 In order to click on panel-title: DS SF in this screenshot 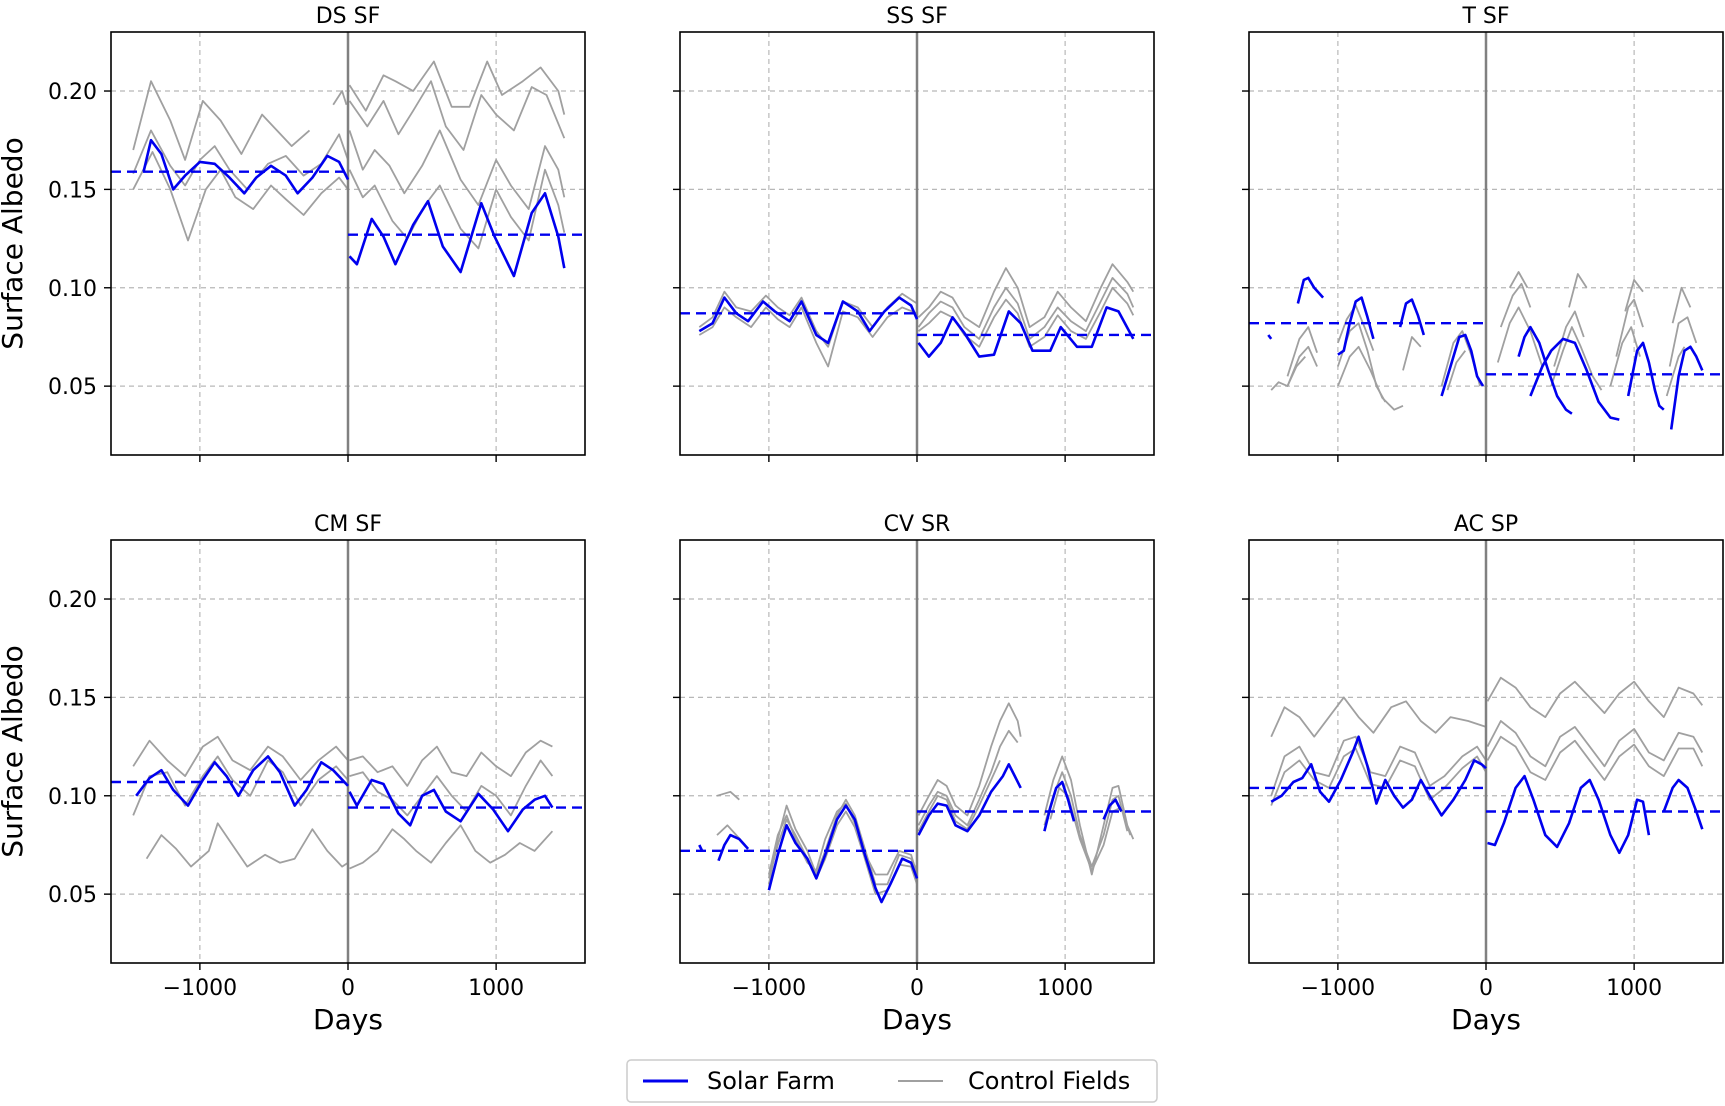, I will do `click(348, 16)`.